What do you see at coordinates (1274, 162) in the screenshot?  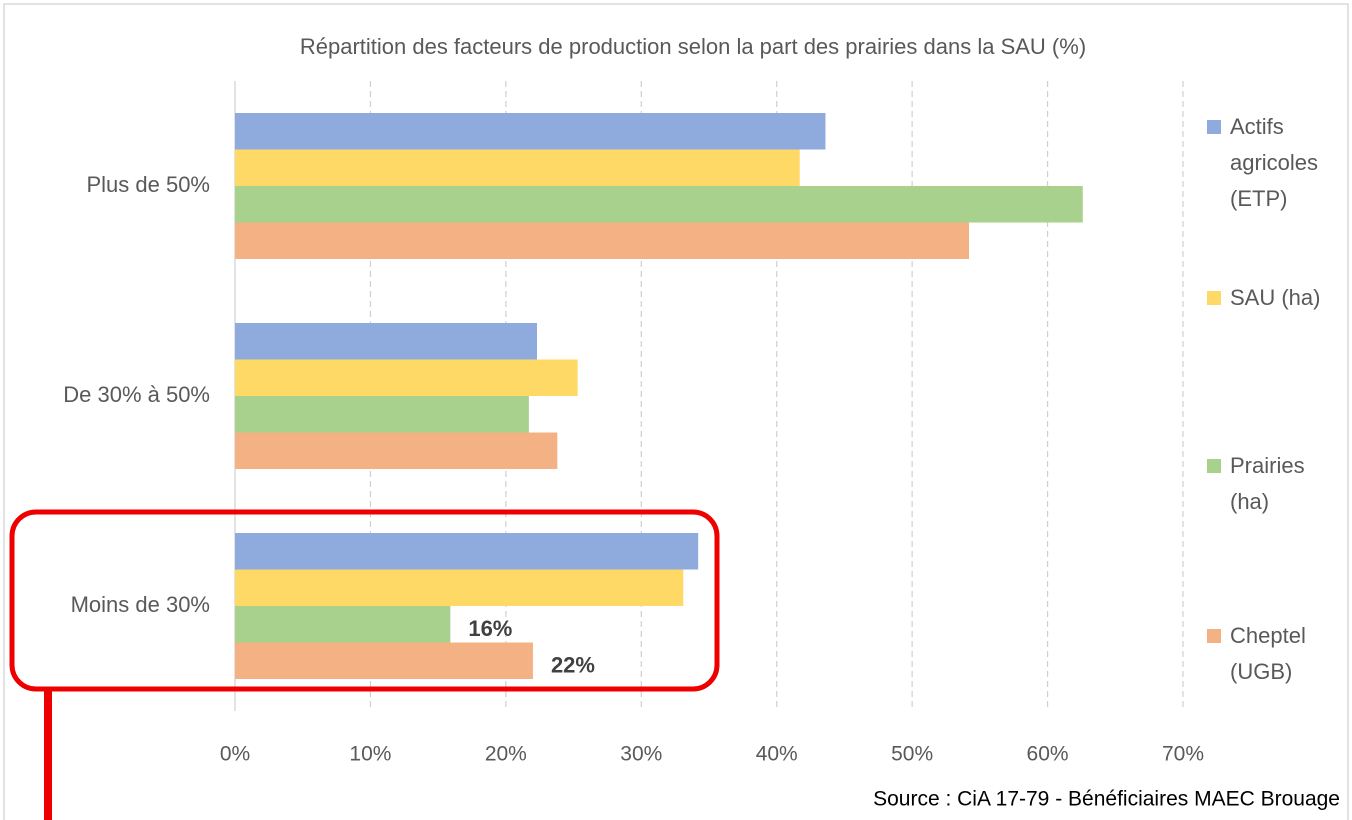 I see `legend-label: Actifs agricoles (ETP)` at bounding box center [1274, 162].